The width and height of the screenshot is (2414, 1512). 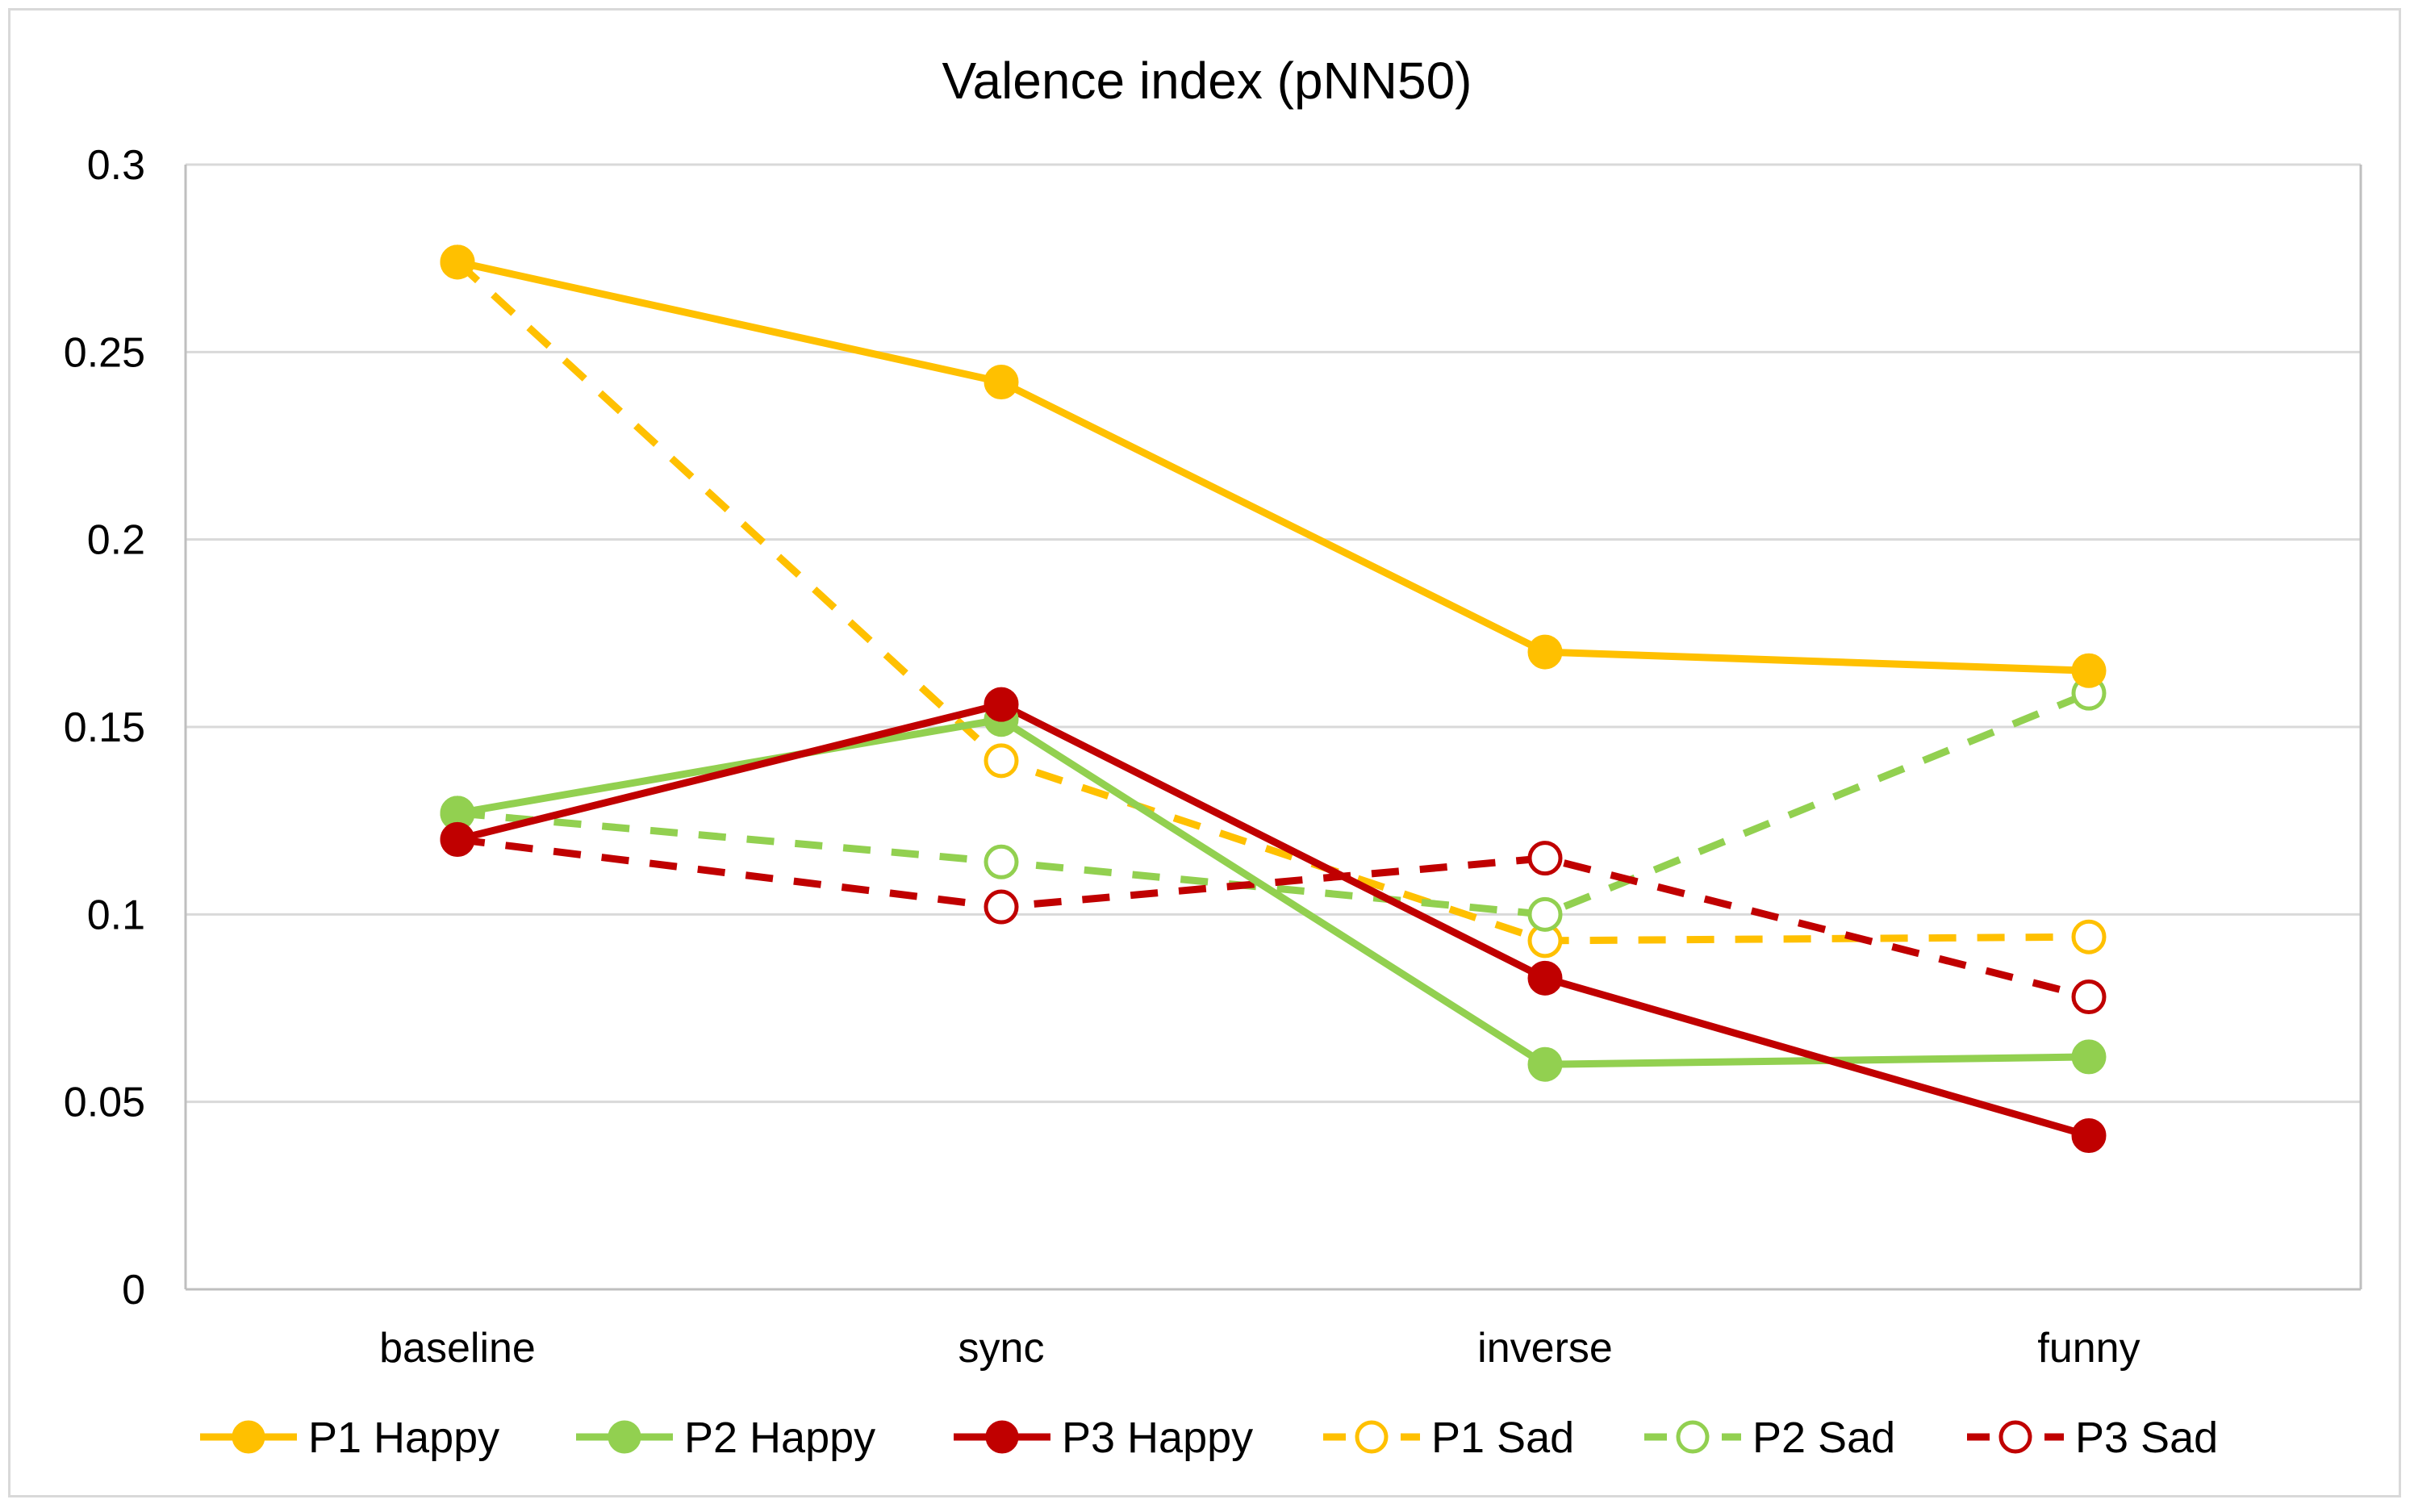 What do you see at coordinates (403, 1438) in the screenshot?
I see `legend-label: P1 Happy` at bounding box center [403, 1438].